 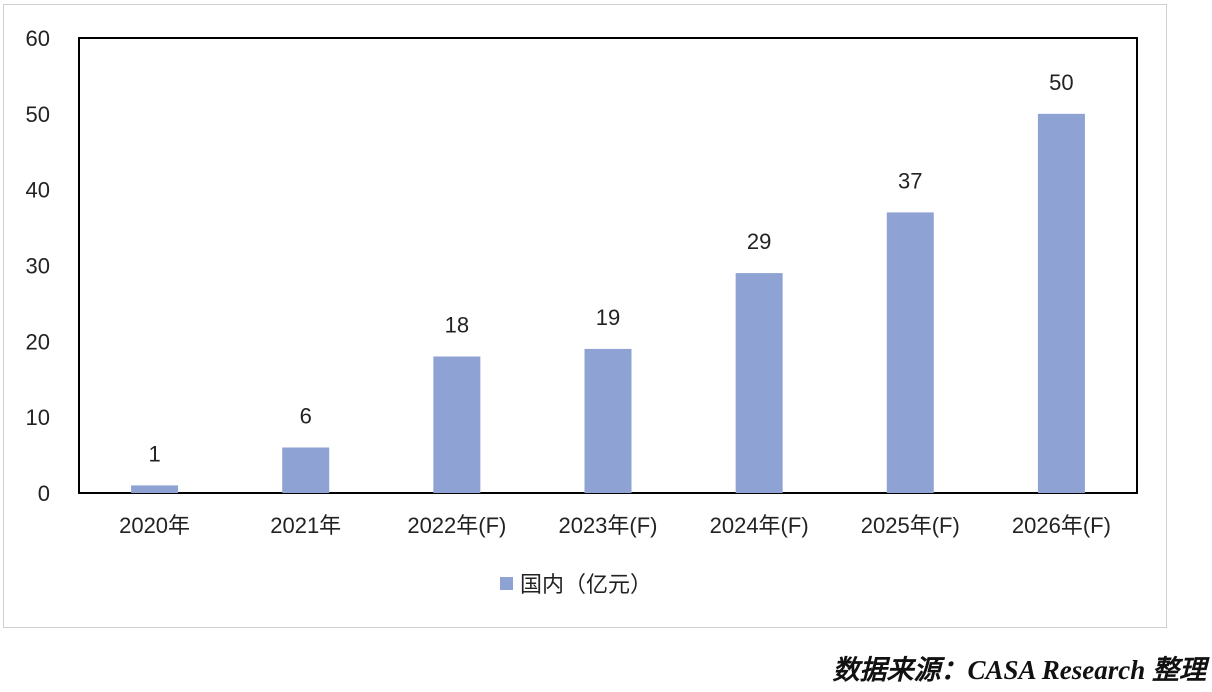 What do you see at coordinates (1061, 525) in the screenshot?
I see `x-category-label: 2026年(F)` at bounding box center [1061, 525].